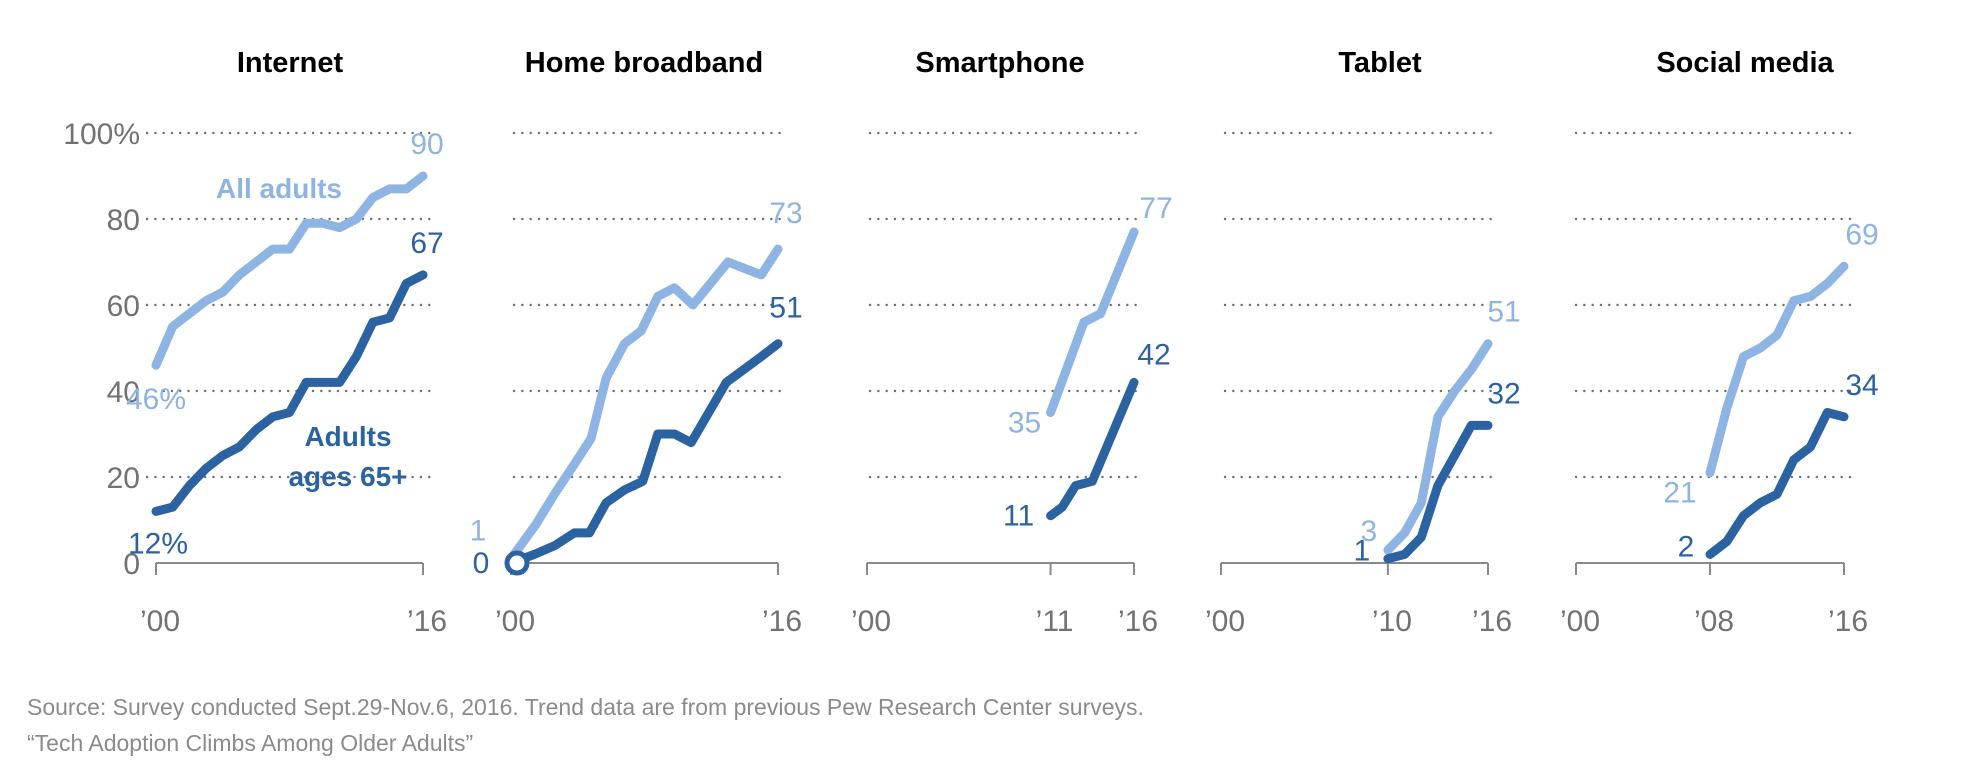 The width and height of the screenshot is (1967, 766). I want to click on x-tick-label: ’08, so click(1714, 621).